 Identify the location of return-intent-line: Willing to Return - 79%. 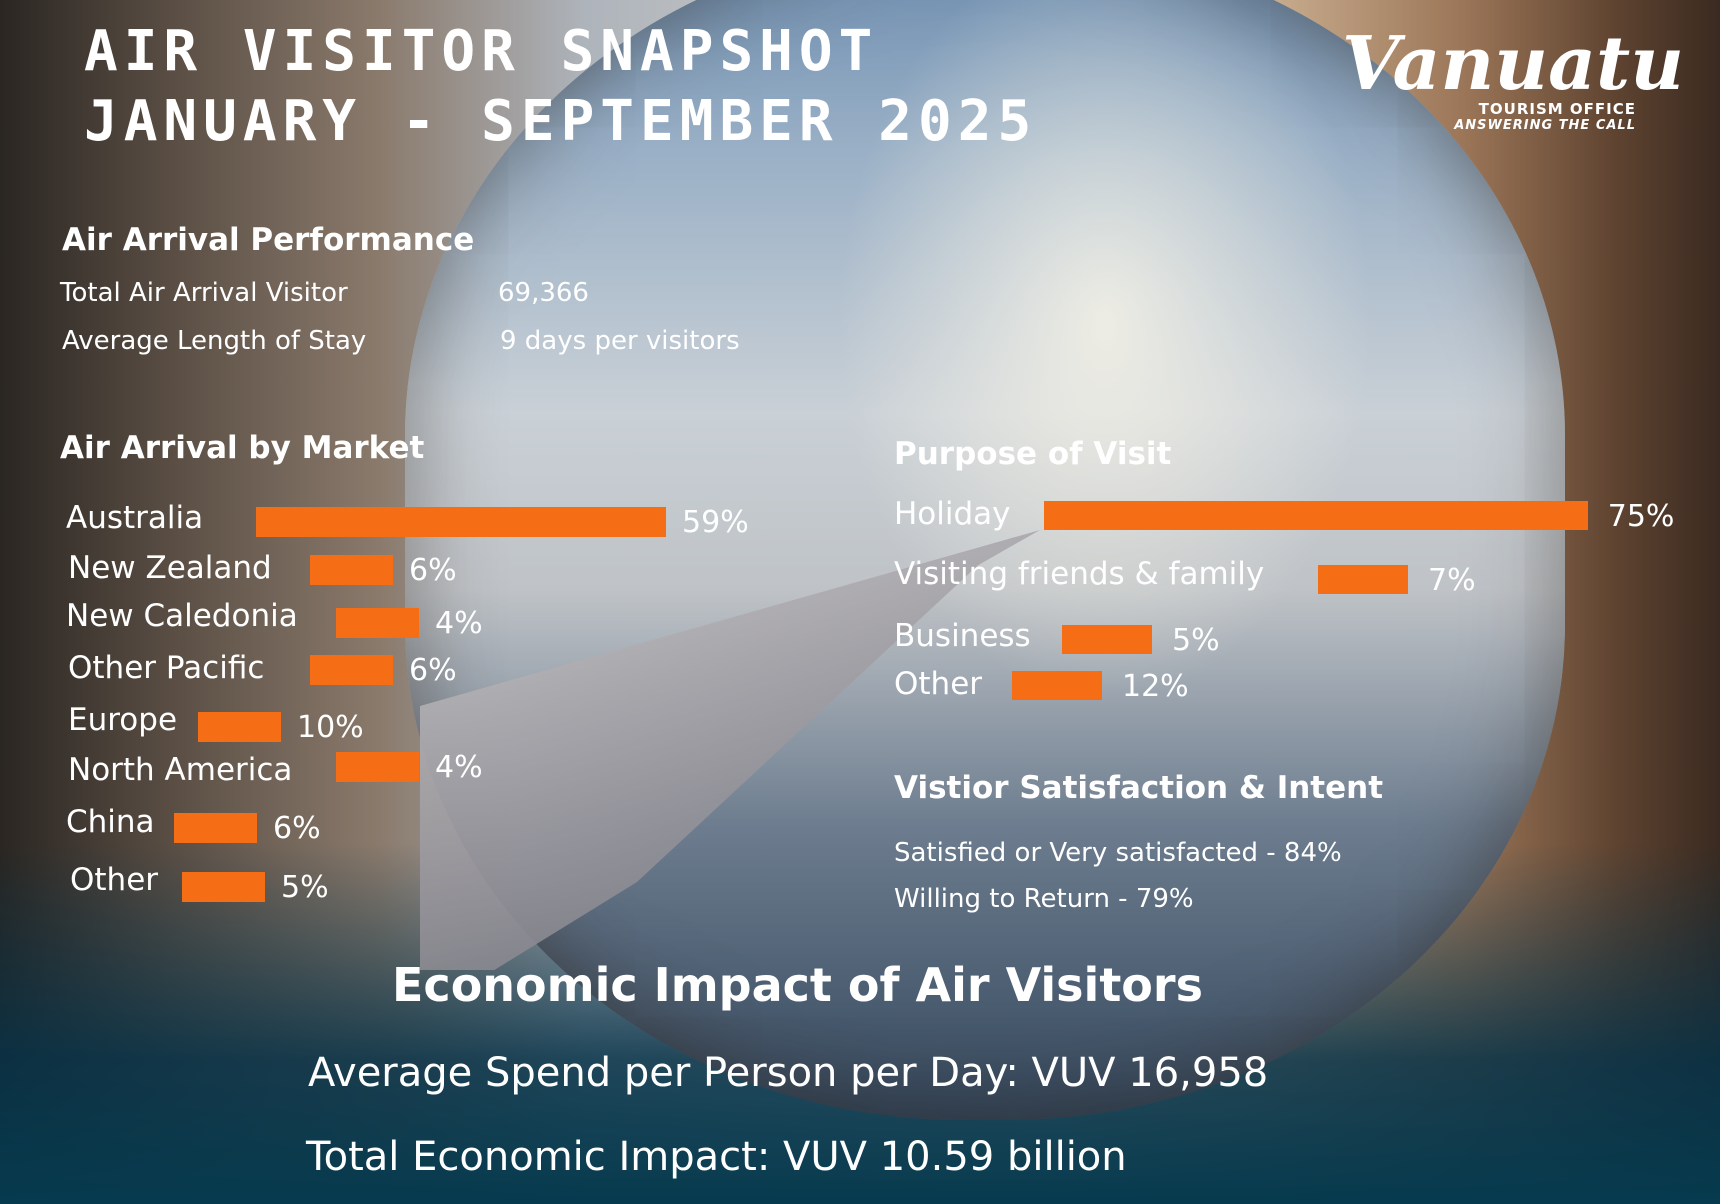
(1044, 899).